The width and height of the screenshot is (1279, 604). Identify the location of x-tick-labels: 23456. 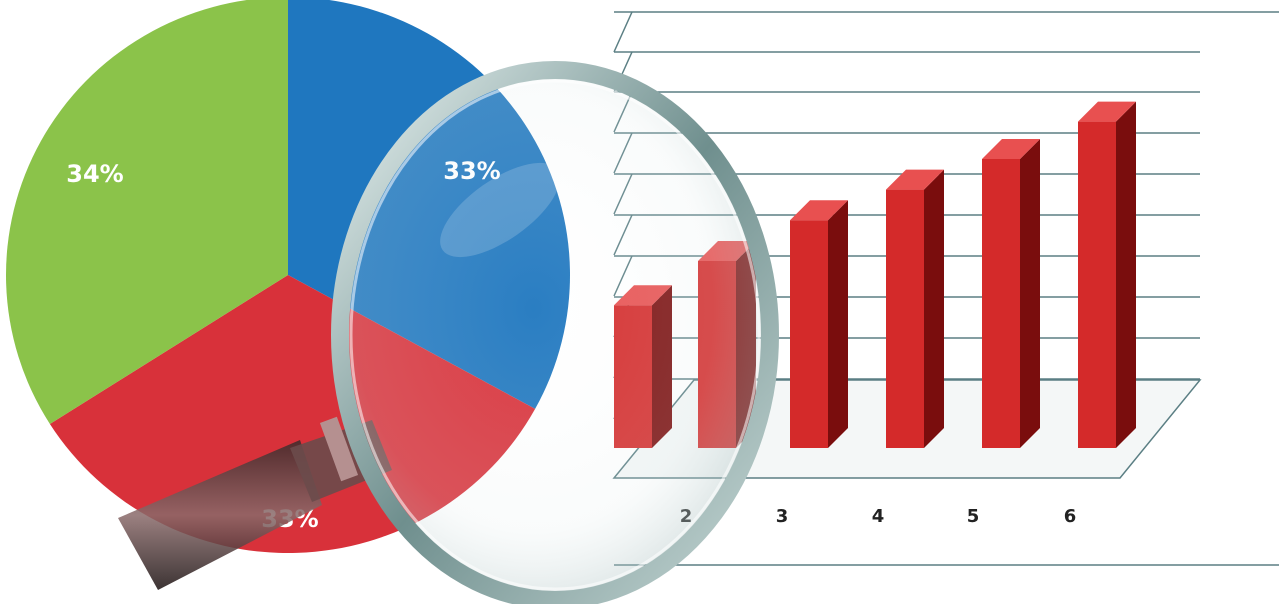
(878, 516).